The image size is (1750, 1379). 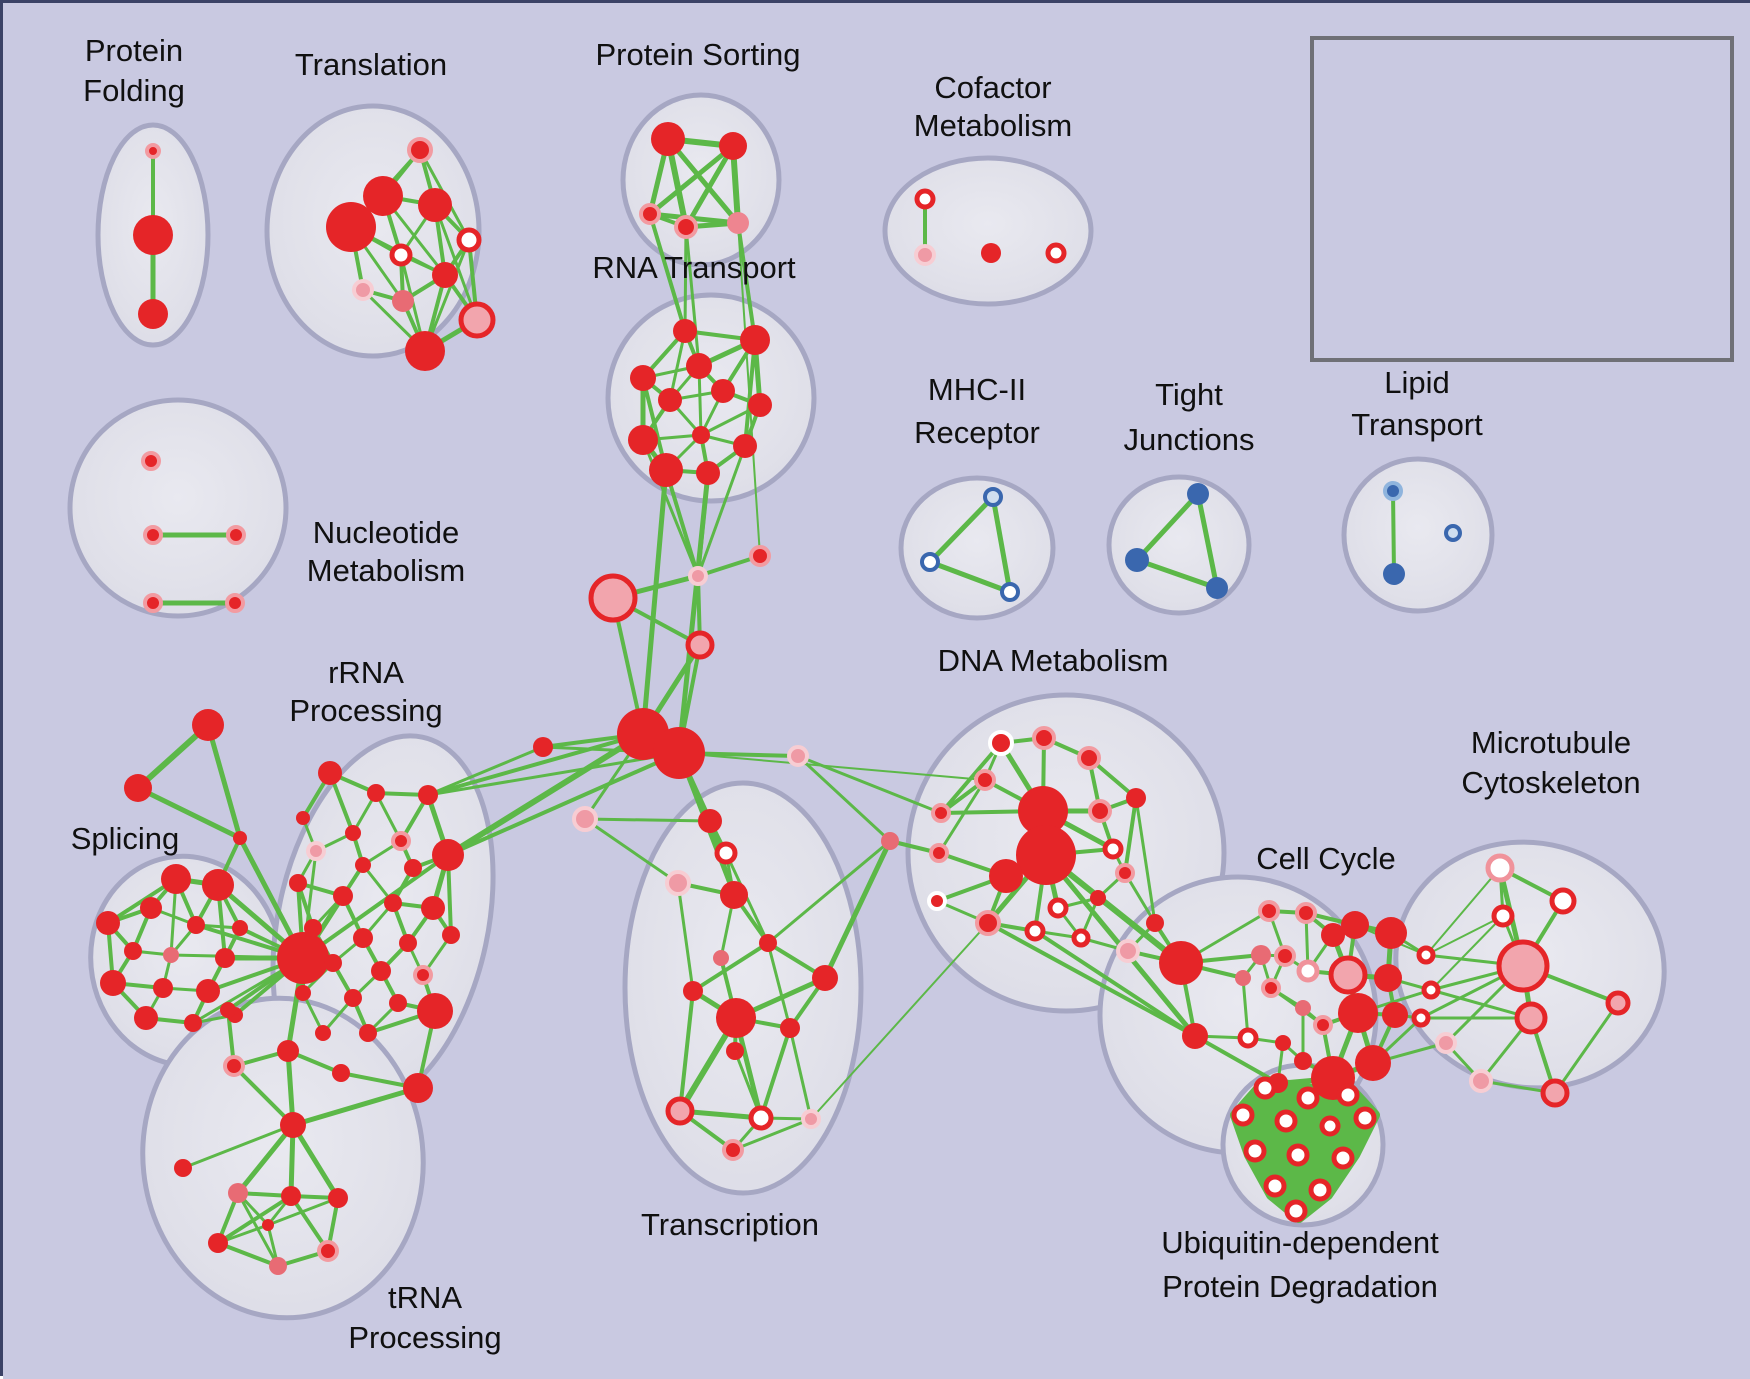 What do you see at coordinates (178, 508) in the screenshot?
I see `cluster-shell-nucleotide-metabolism` at bounding box center [178, 508].